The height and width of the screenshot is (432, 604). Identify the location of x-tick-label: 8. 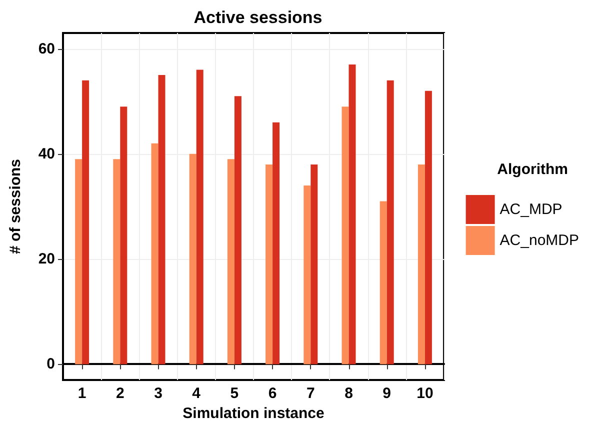
(348, 393).